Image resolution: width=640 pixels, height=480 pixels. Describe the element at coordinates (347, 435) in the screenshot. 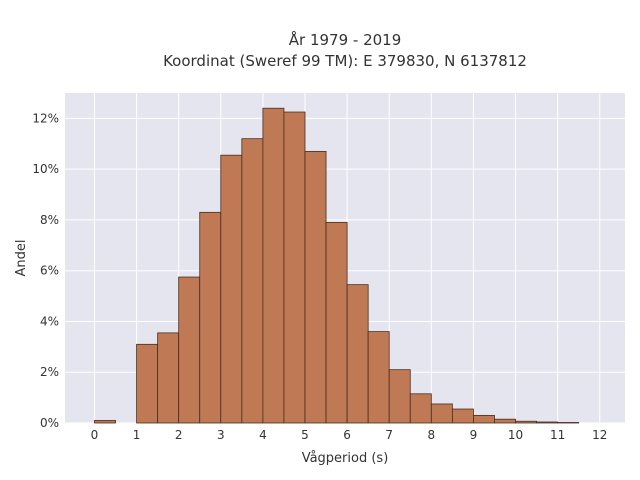

I see `x-tick-label: 6` at that location.